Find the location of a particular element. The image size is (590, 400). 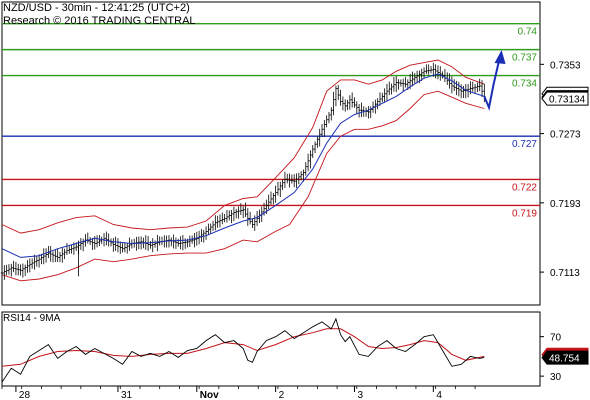

price-tags: 0.731900.731510.73134 is located at coordinates (565, 96).